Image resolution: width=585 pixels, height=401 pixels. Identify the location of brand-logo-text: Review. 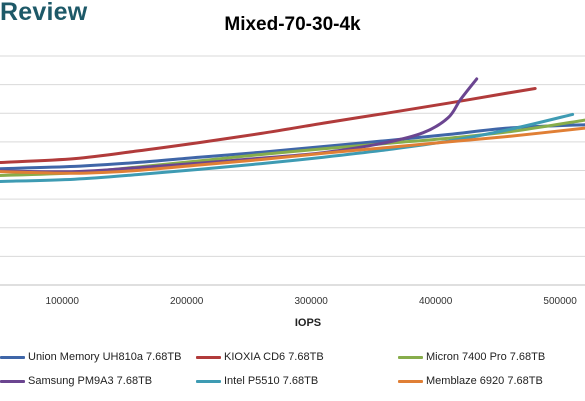
(44, 13).